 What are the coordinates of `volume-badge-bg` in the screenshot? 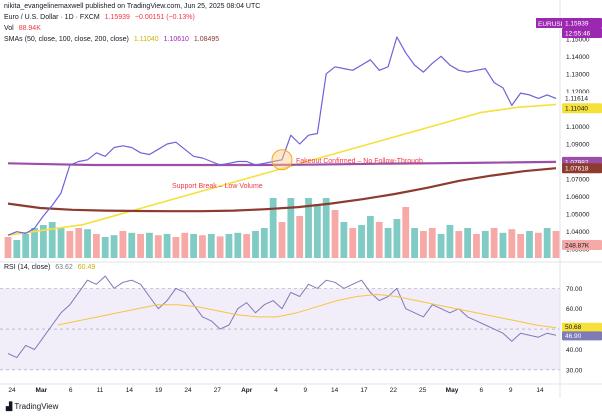 It's located at (582, 245).